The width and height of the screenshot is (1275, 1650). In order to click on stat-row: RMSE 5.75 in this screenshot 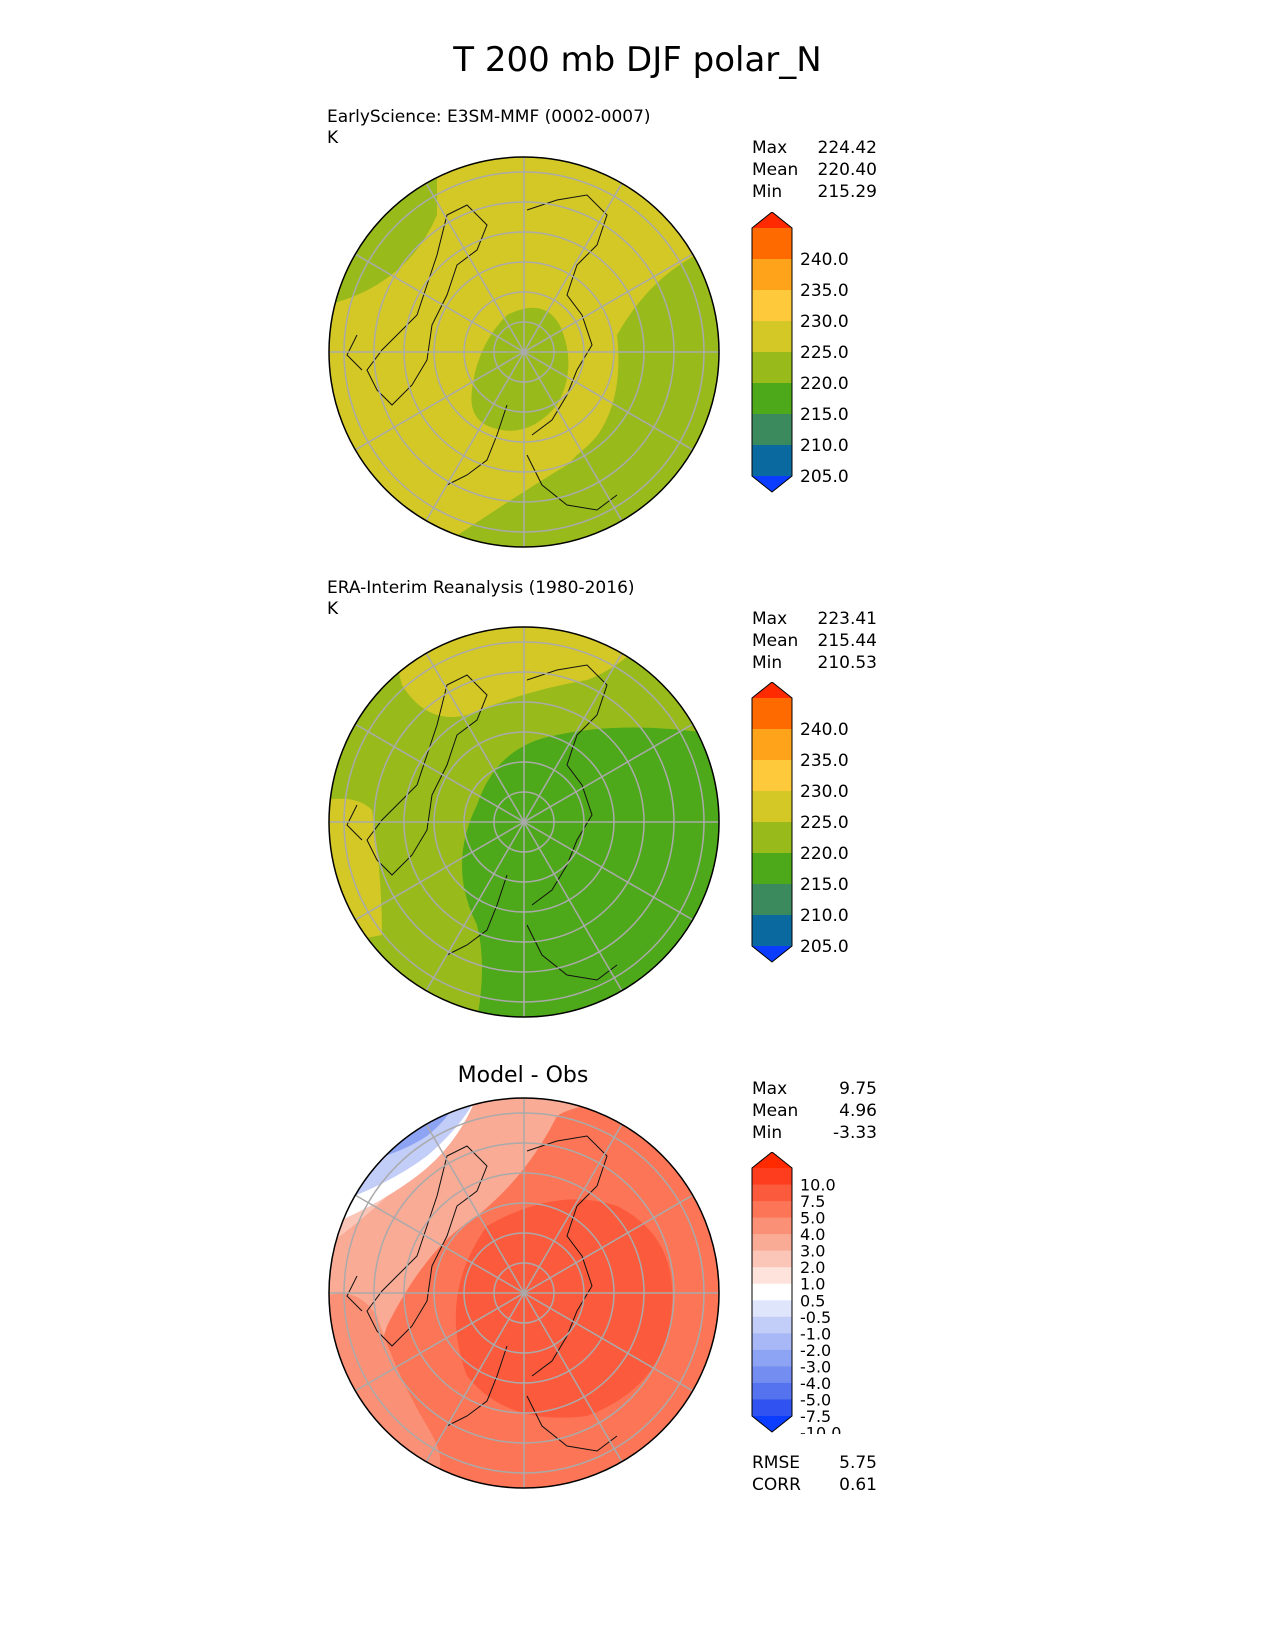, I will do `click(814, 1463)`.